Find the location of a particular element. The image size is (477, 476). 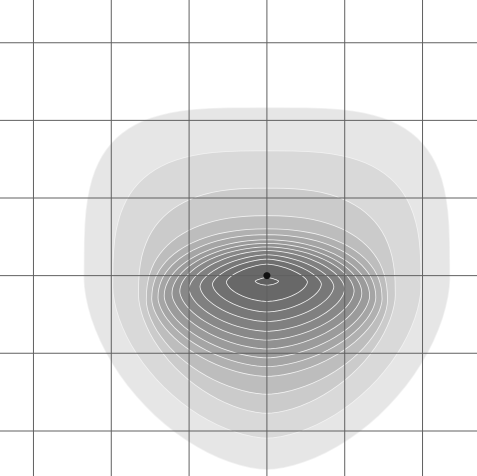

marker-layer is located at coordinates (267, 276).